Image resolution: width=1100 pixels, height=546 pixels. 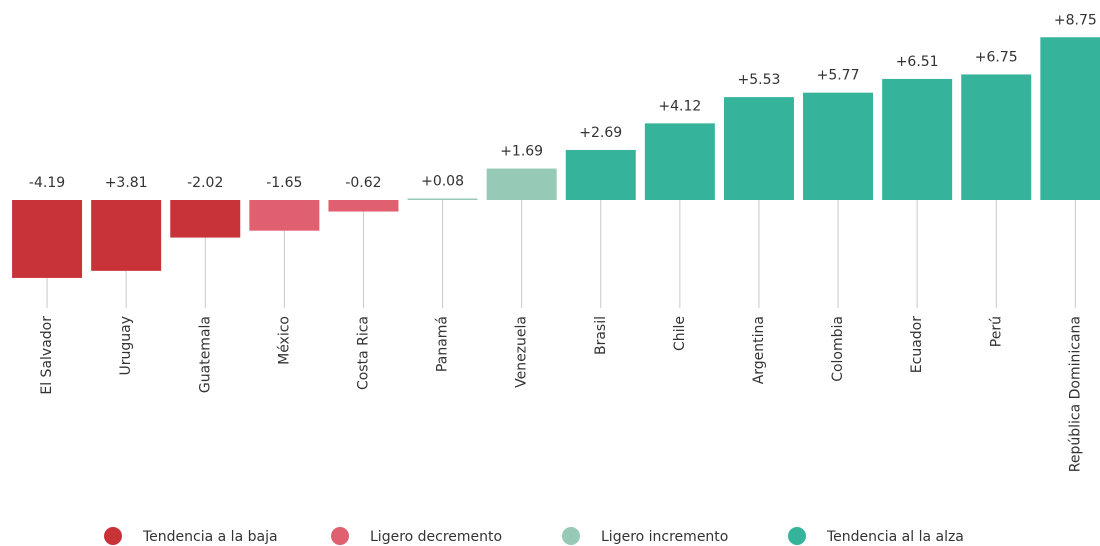 I want to click on legend-label: Tendencia al la alza, so click(x=895, y=537).